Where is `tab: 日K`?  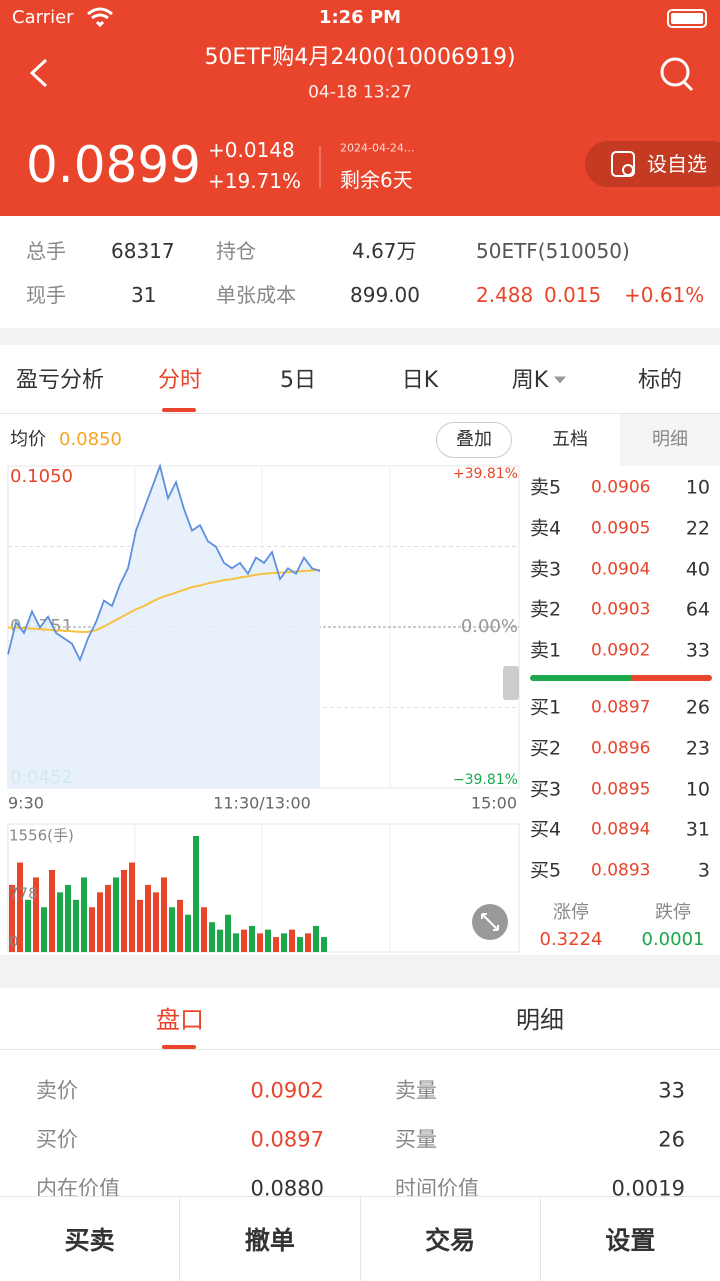
tab: 日K is located at coordinates (420, 380).